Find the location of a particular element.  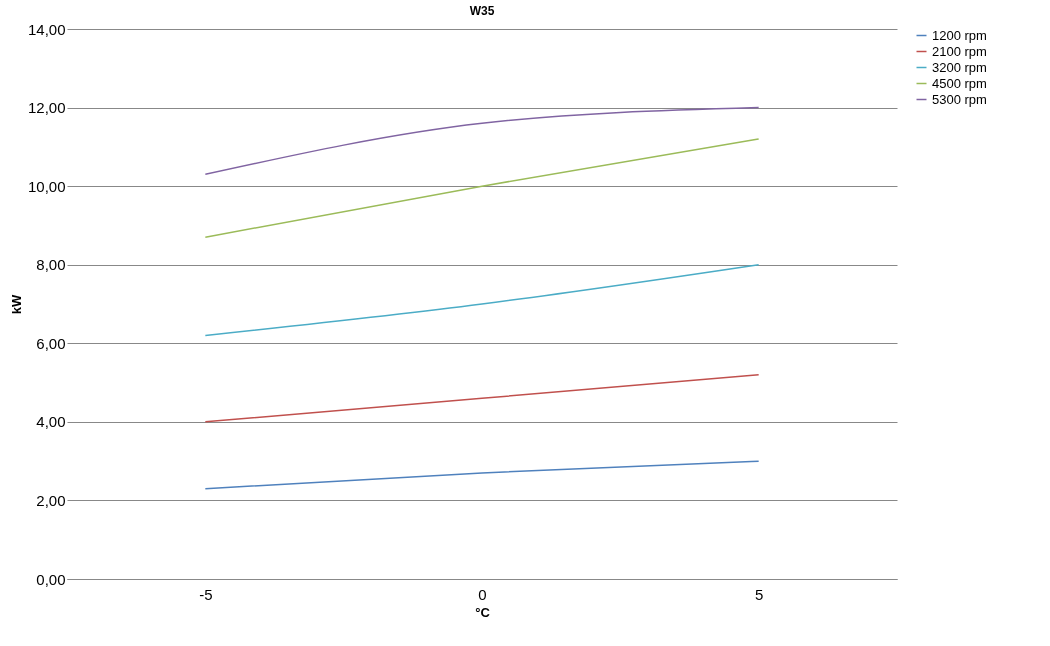

y-tick-label: 14,00 is located at coordinates (46, 29).